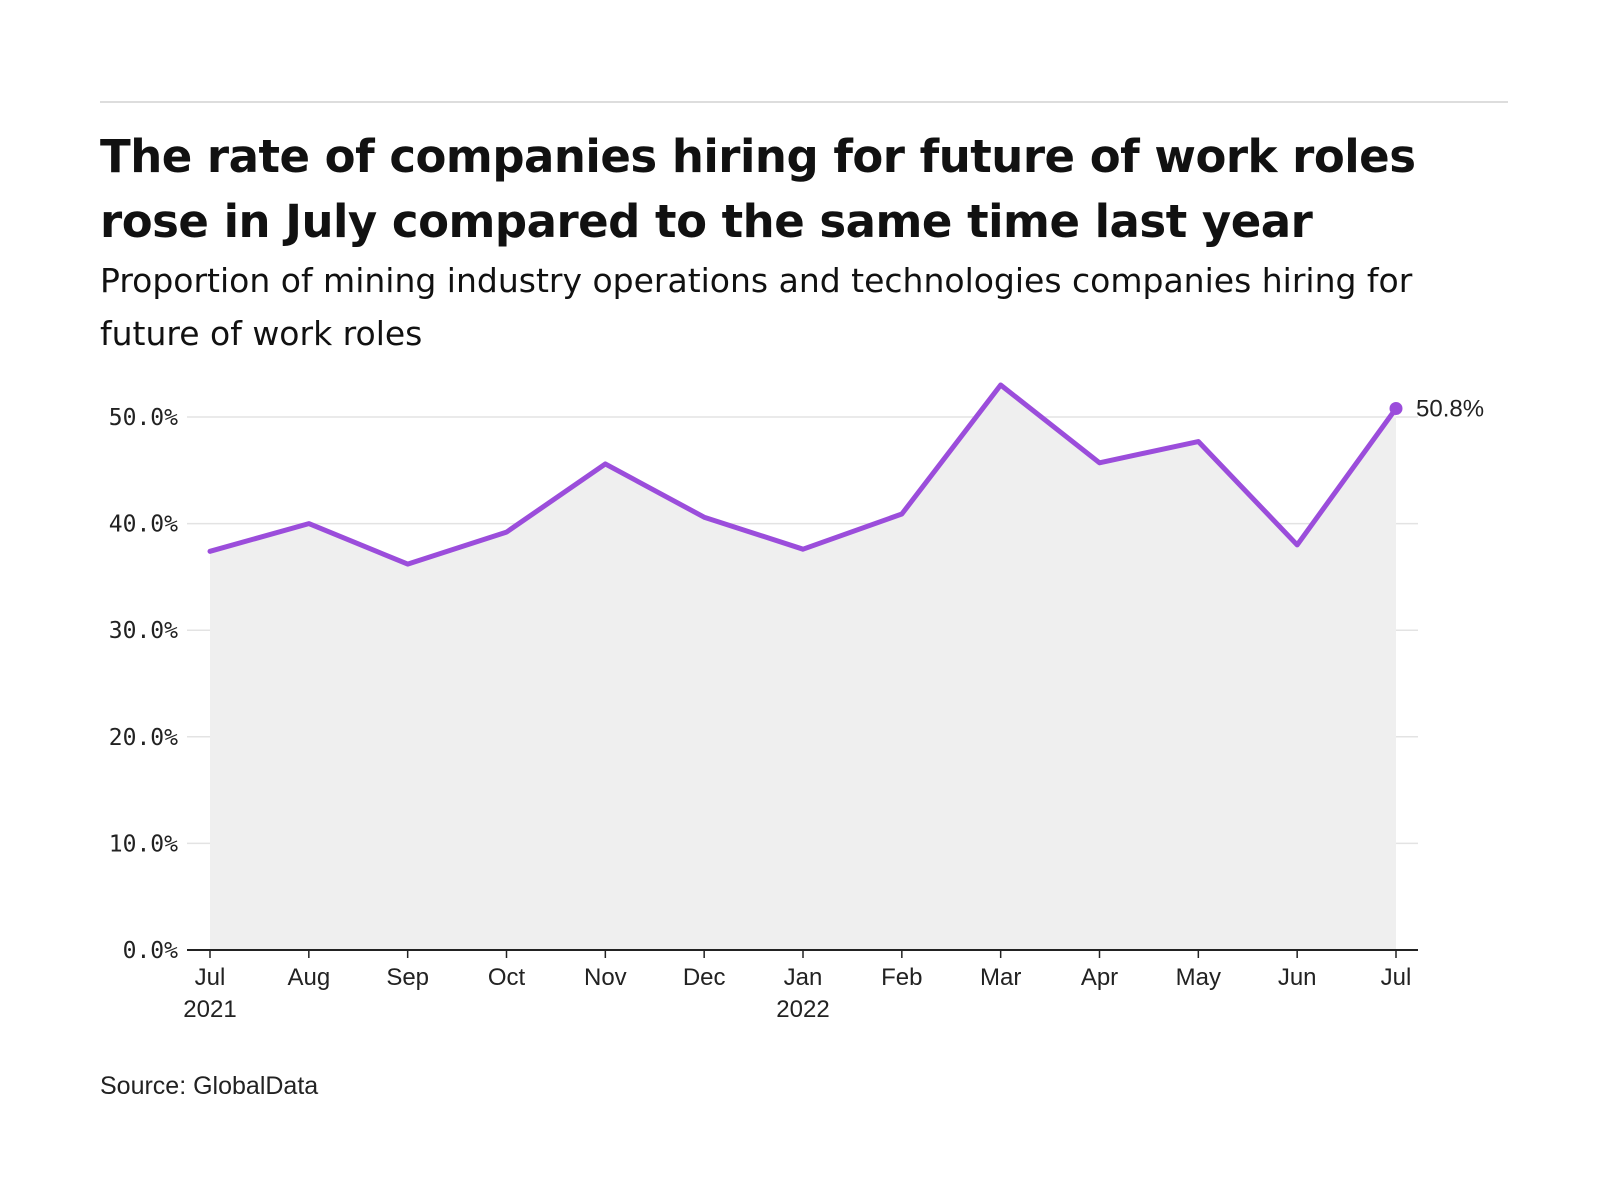 Image resolution: width=1600 pixels, height=1200 pixels. I want to click on x-tick-label: Oct, so click(507, 977).